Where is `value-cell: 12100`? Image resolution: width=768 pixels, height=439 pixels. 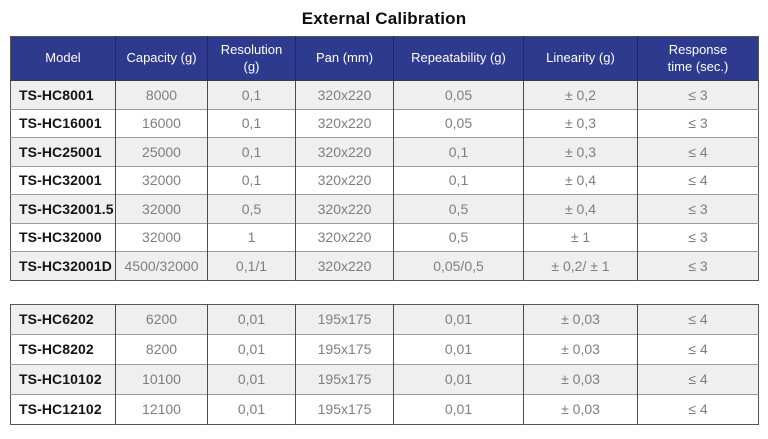 value-cell: 12100 is located at coordinates (161, 408).